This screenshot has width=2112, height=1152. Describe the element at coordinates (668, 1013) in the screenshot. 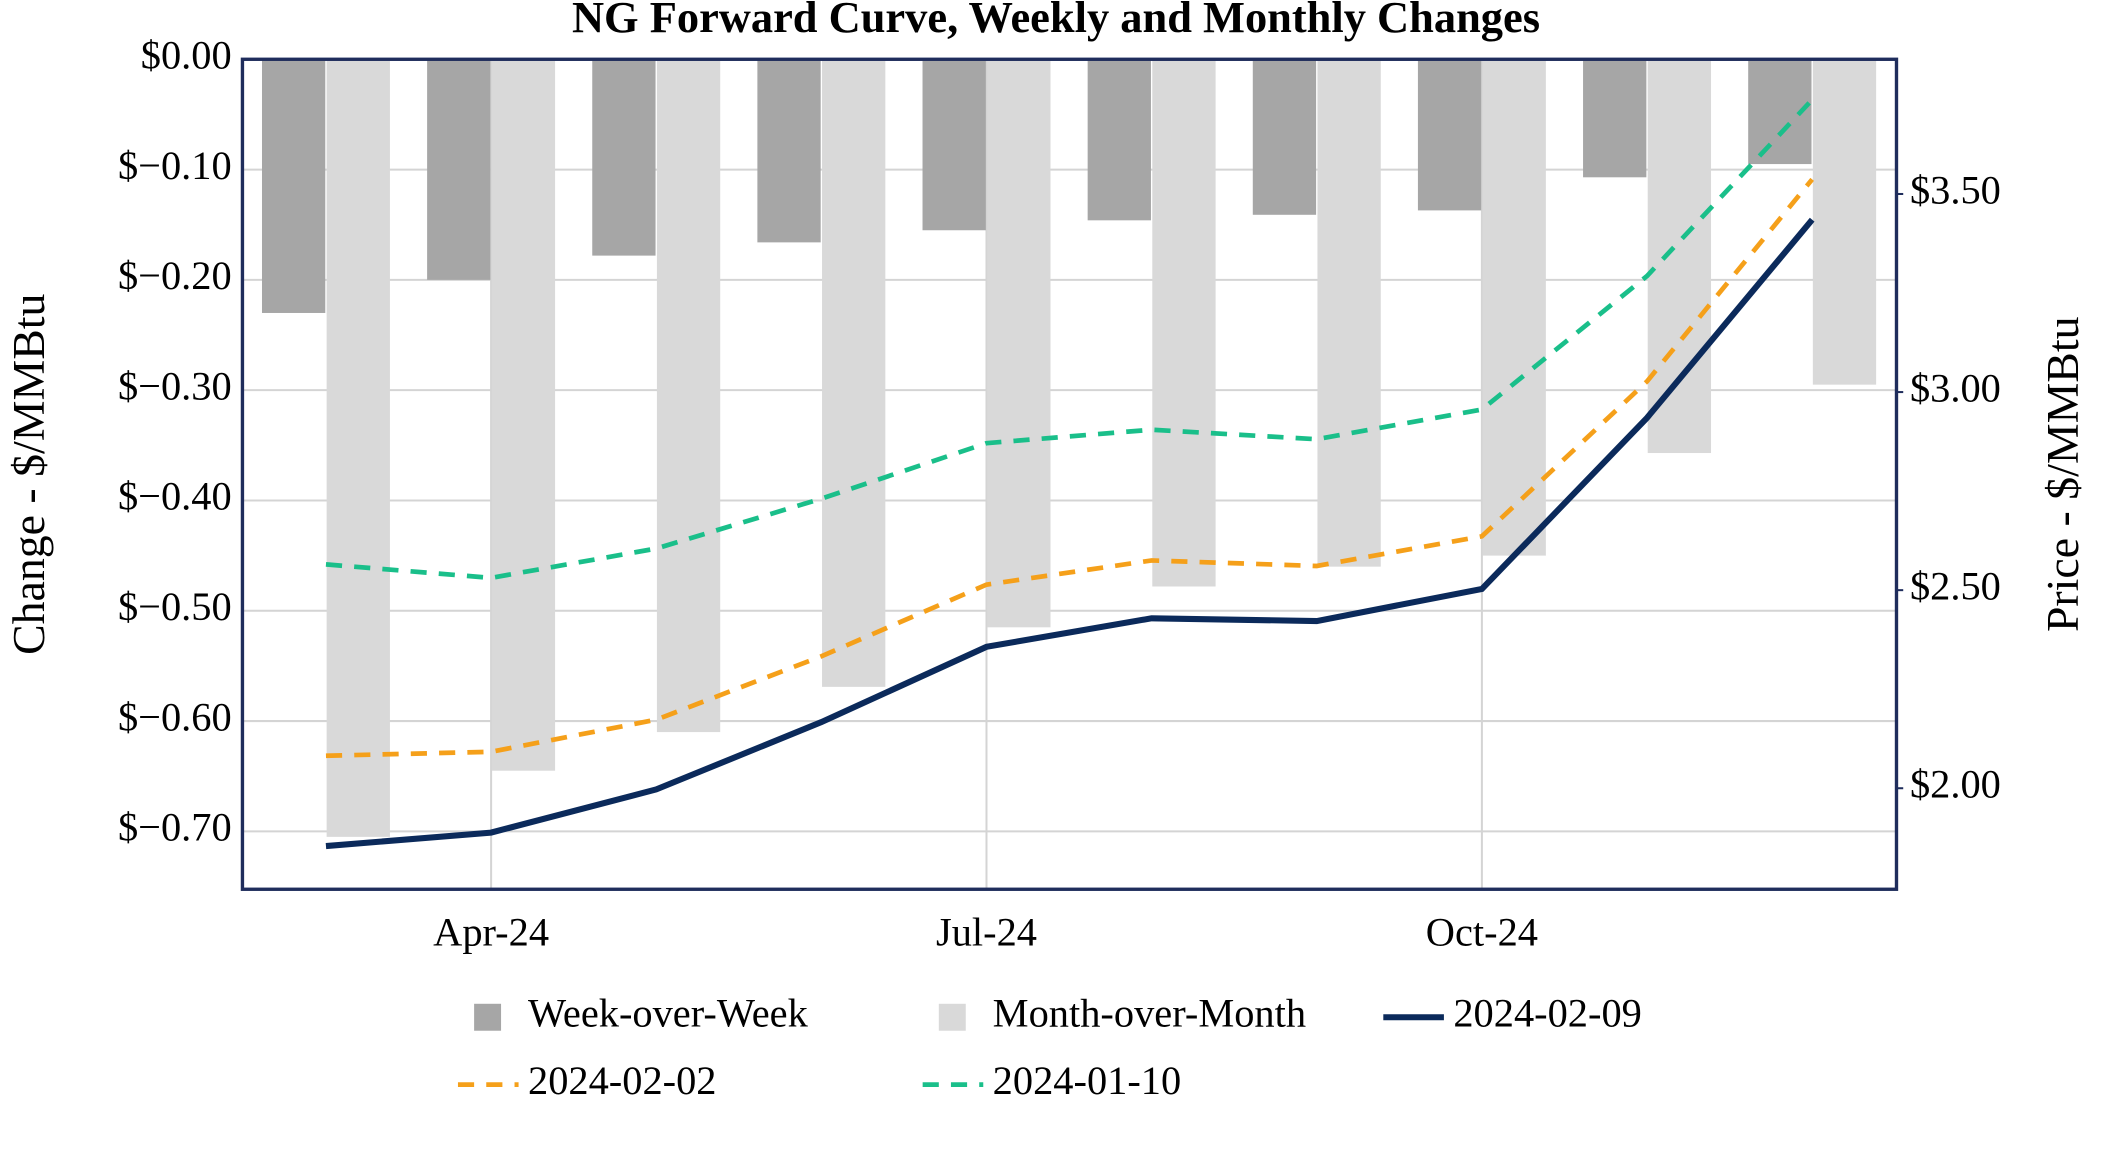

I see `legend-label: Week-over-Week` at that location.